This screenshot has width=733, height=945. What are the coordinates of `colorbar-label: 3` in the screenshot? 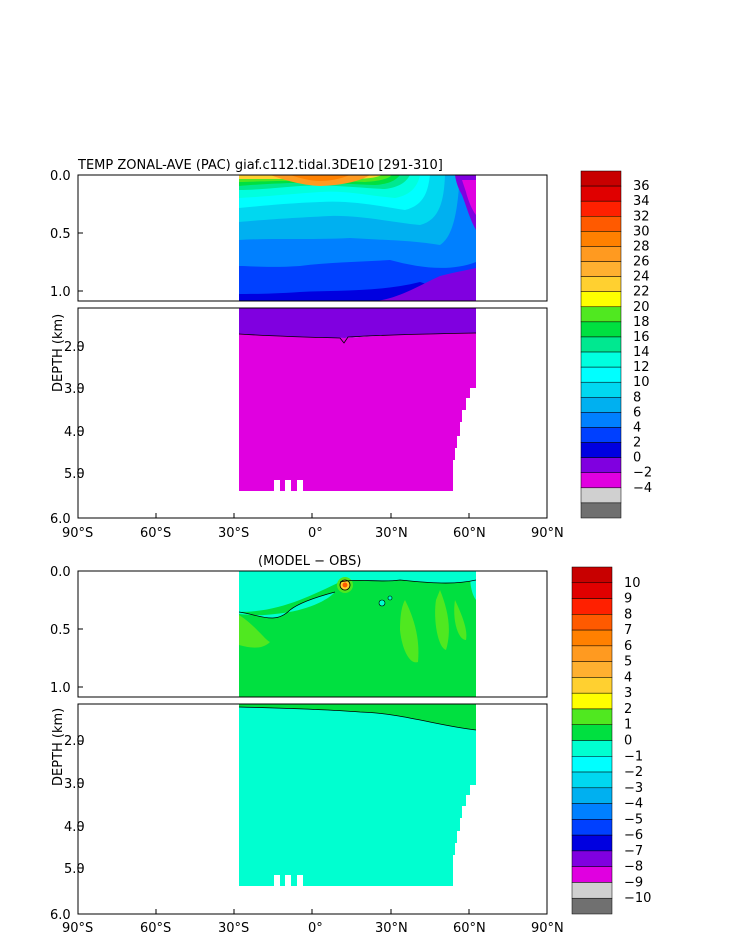 It's located at (628, 693).